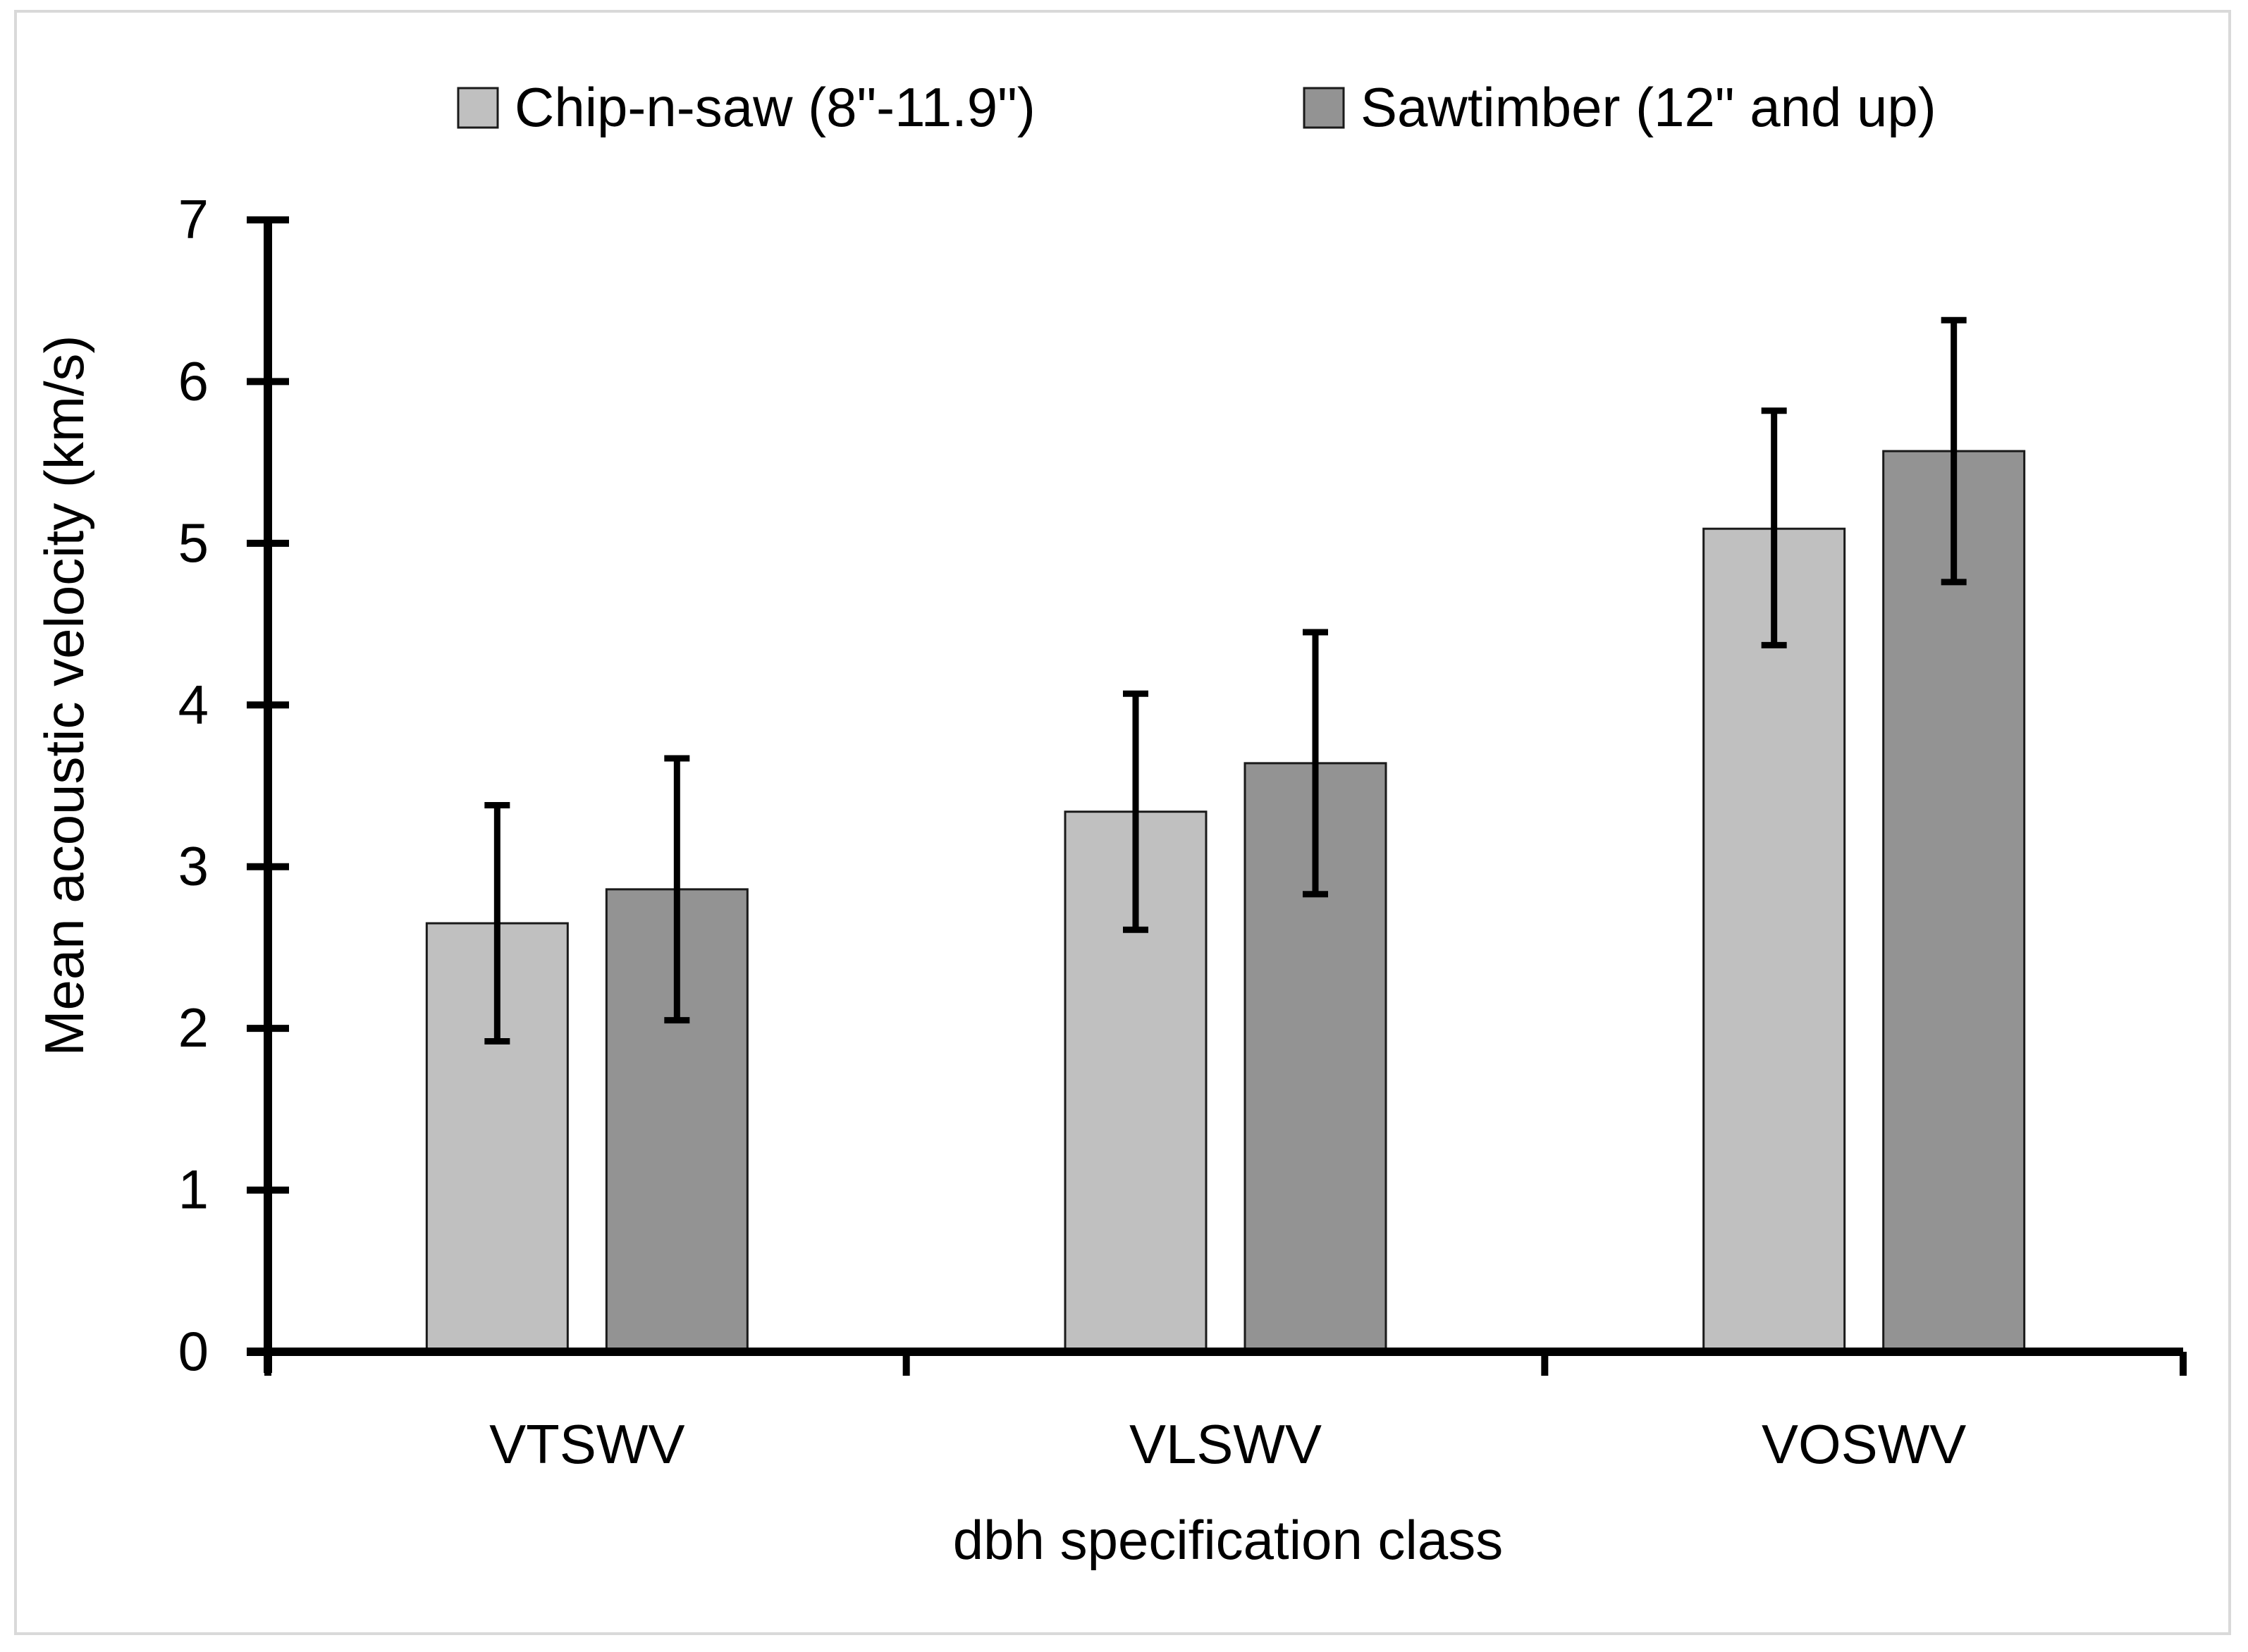 The height and width of the screenshot is (1652, 2248). Describe the element at coordinates (193, 866) in the screenshot. I see `y-tick-label-3: 3` at that location.